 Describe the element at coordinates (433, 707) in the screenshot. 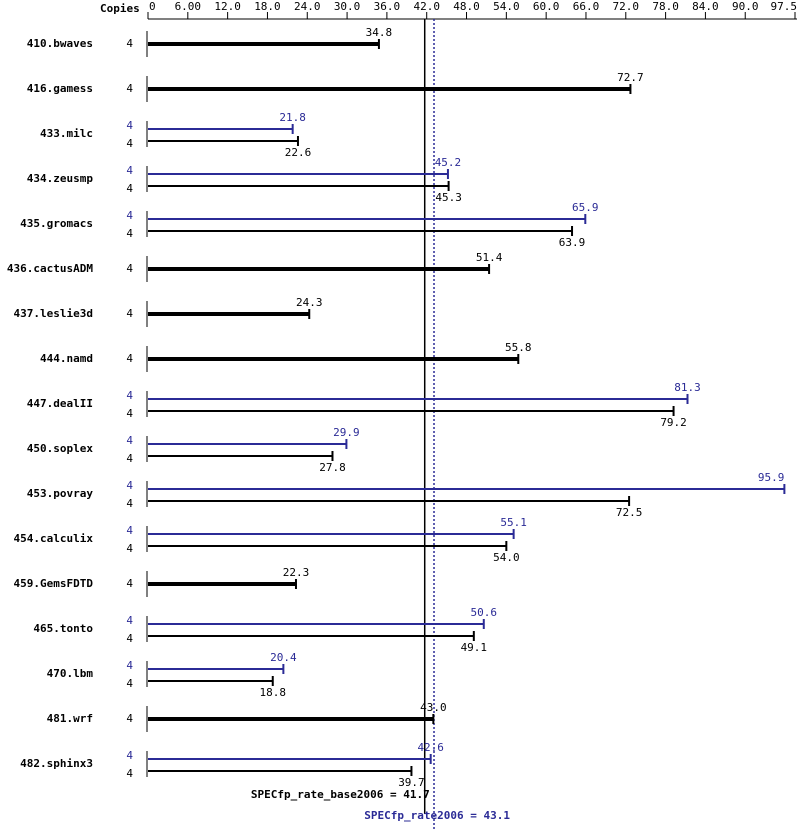

I see `value-label: 43.0` at that location.